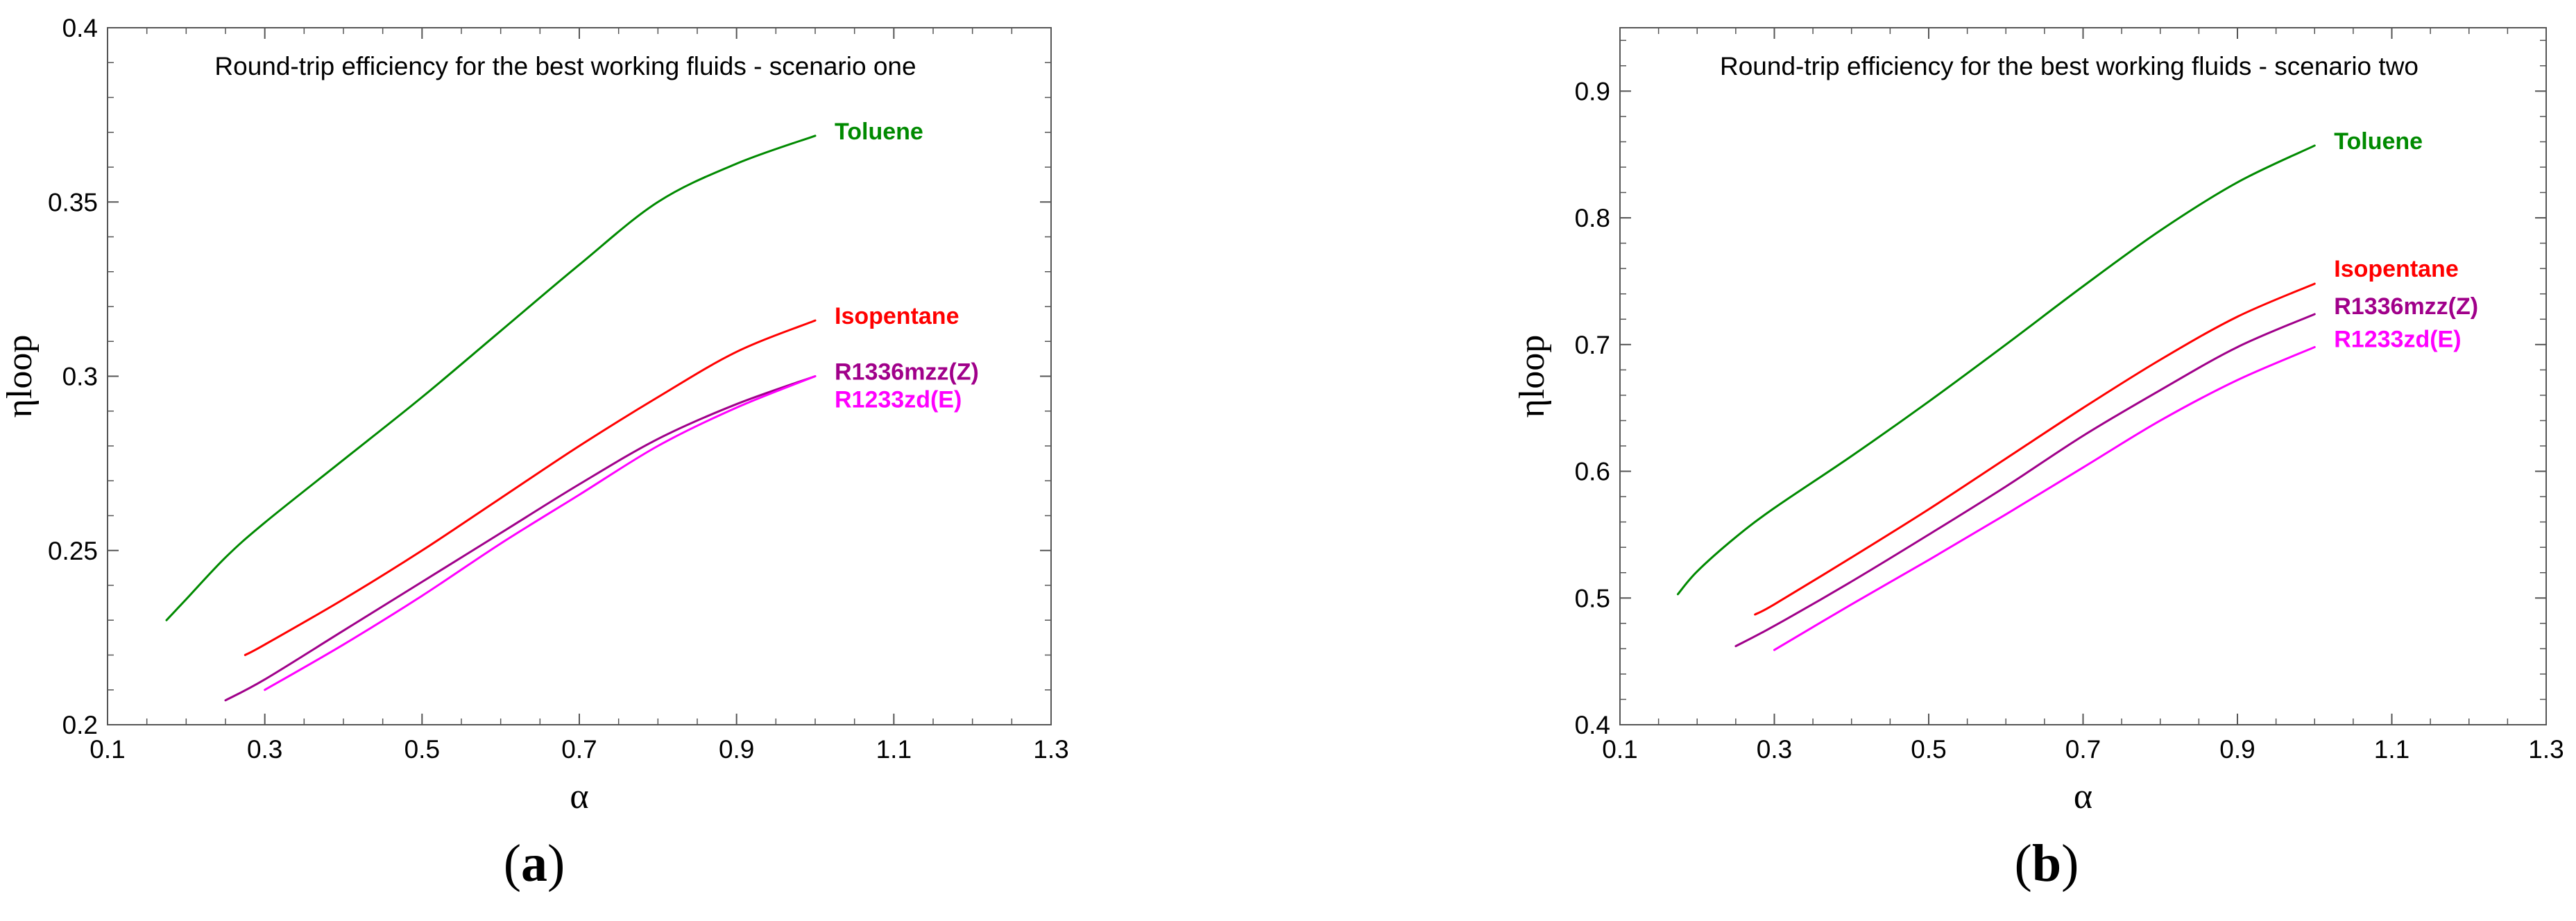  What do you see at coordinates (80, 725) in the screenshot?
I see `y-tick-label: 0.2` at bounding box center [80, 725].